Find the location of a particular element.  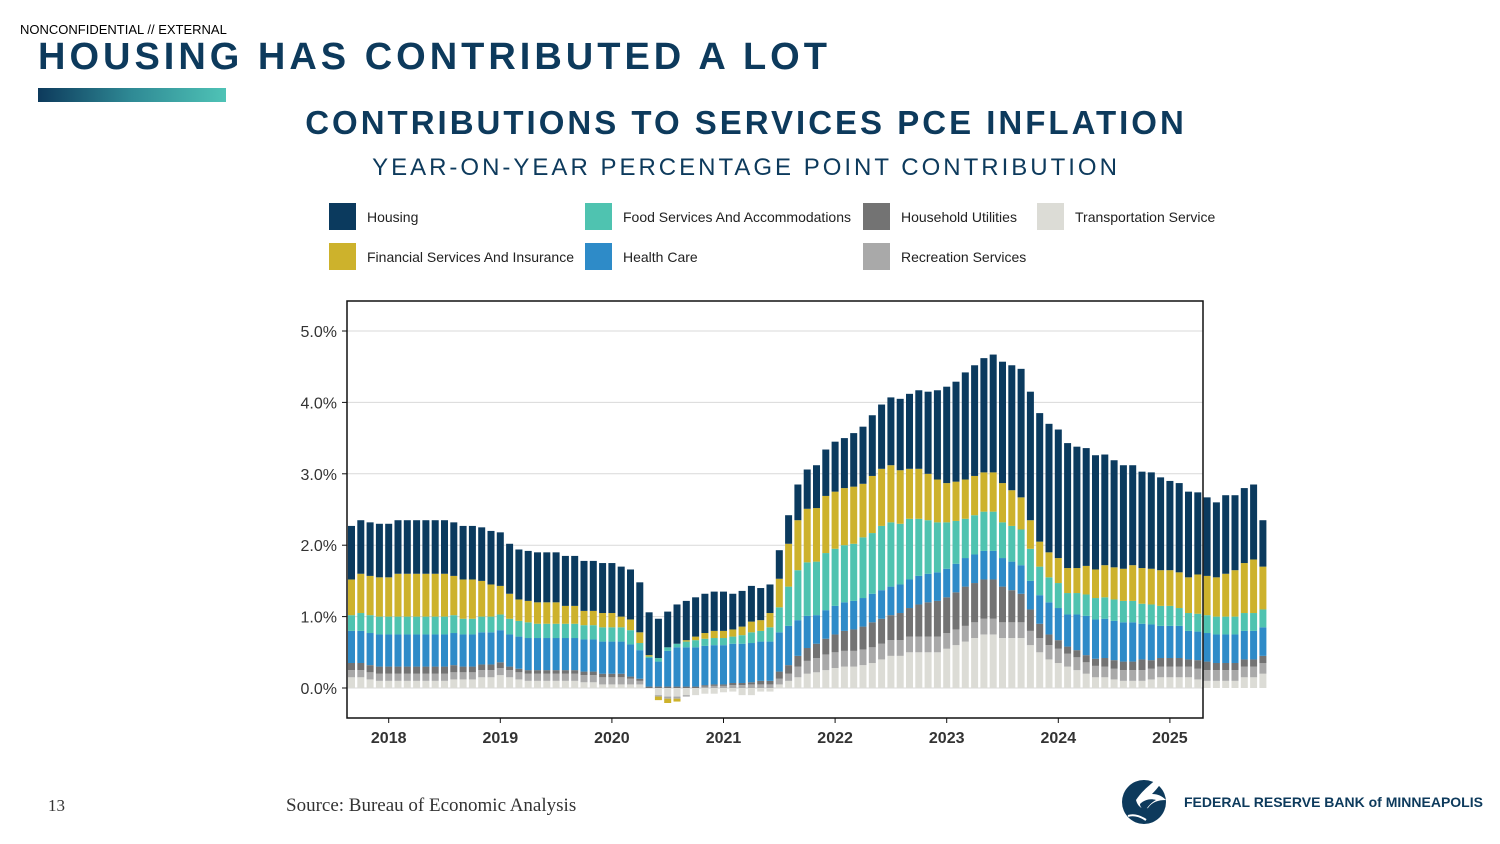

legend-label-food-services-and-accommodations: Food Services And Accommodations is located at coordinates (737, 217).